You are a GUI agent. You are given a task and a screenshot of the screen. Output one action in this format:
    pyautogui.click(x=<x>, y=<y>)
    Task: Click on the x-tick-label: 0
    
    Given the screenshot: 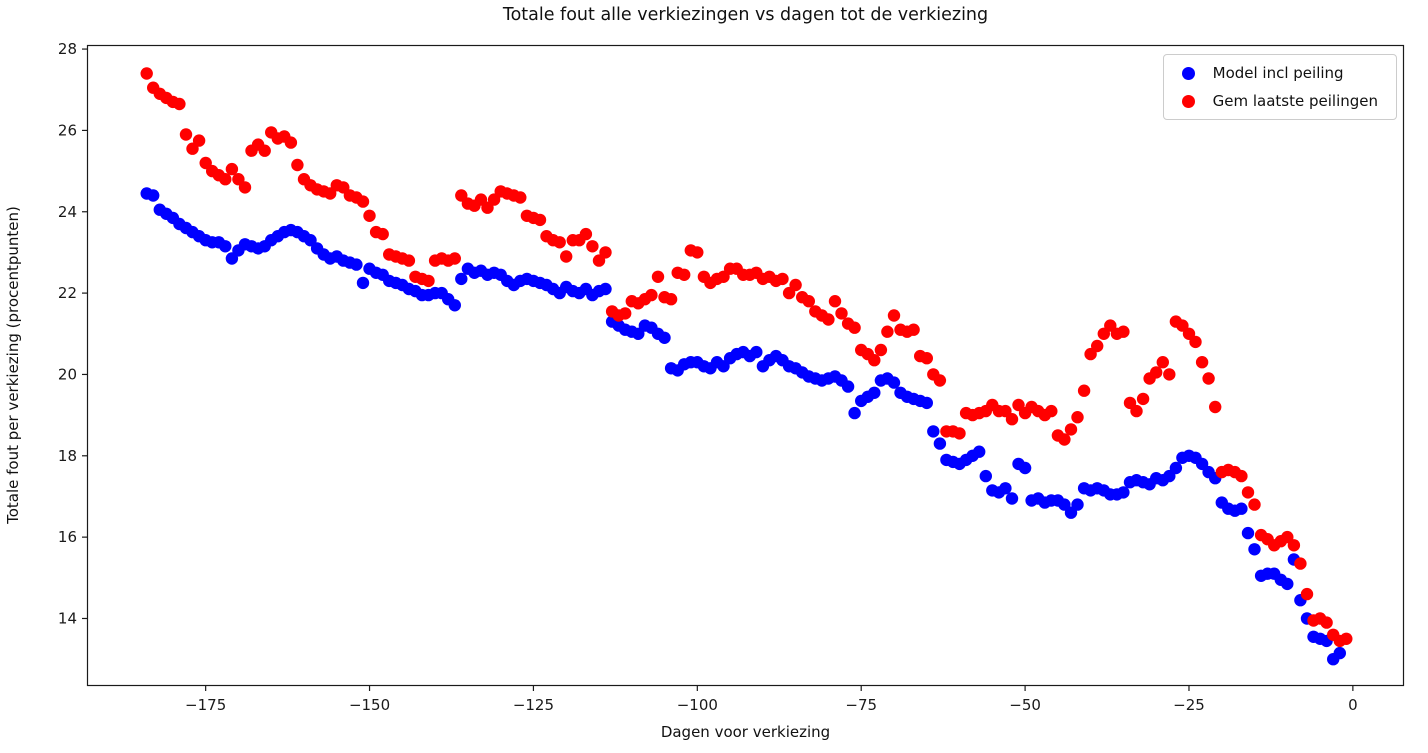 What is the action you would take?
    pyautogui.click(x=1353, y=705)
    